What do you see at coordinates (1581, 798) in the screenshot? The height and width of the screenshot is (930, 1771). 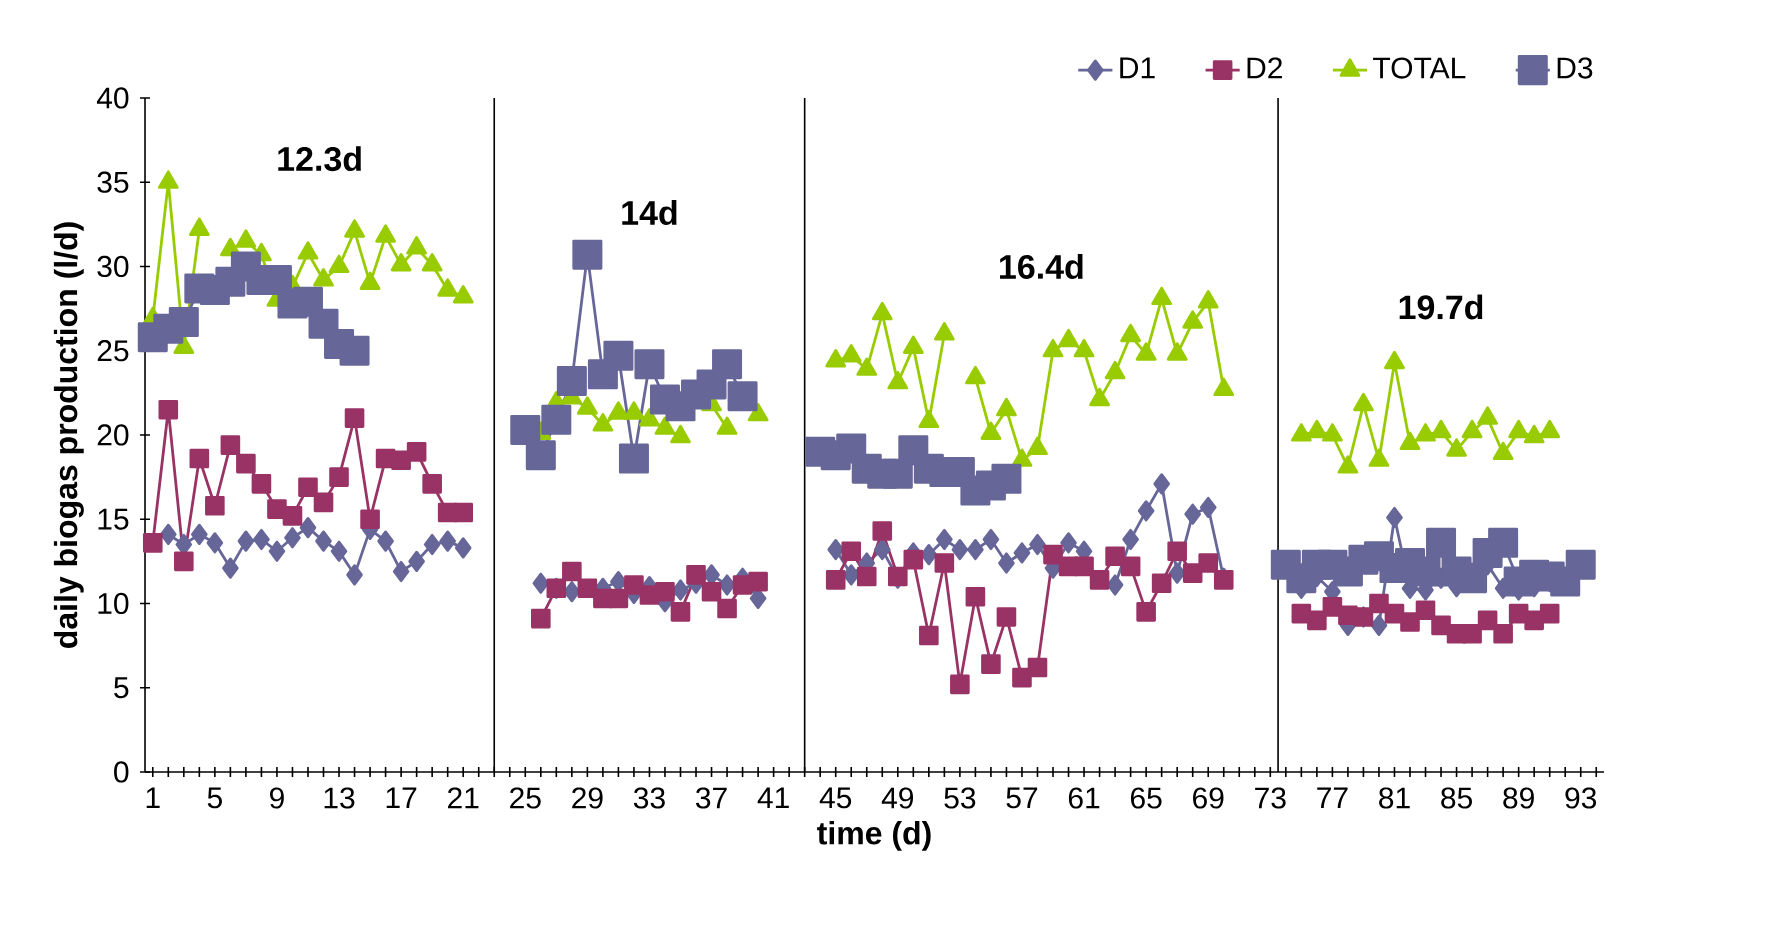 I see `x-tick-label: 93` at bounding box center [1581, 798].